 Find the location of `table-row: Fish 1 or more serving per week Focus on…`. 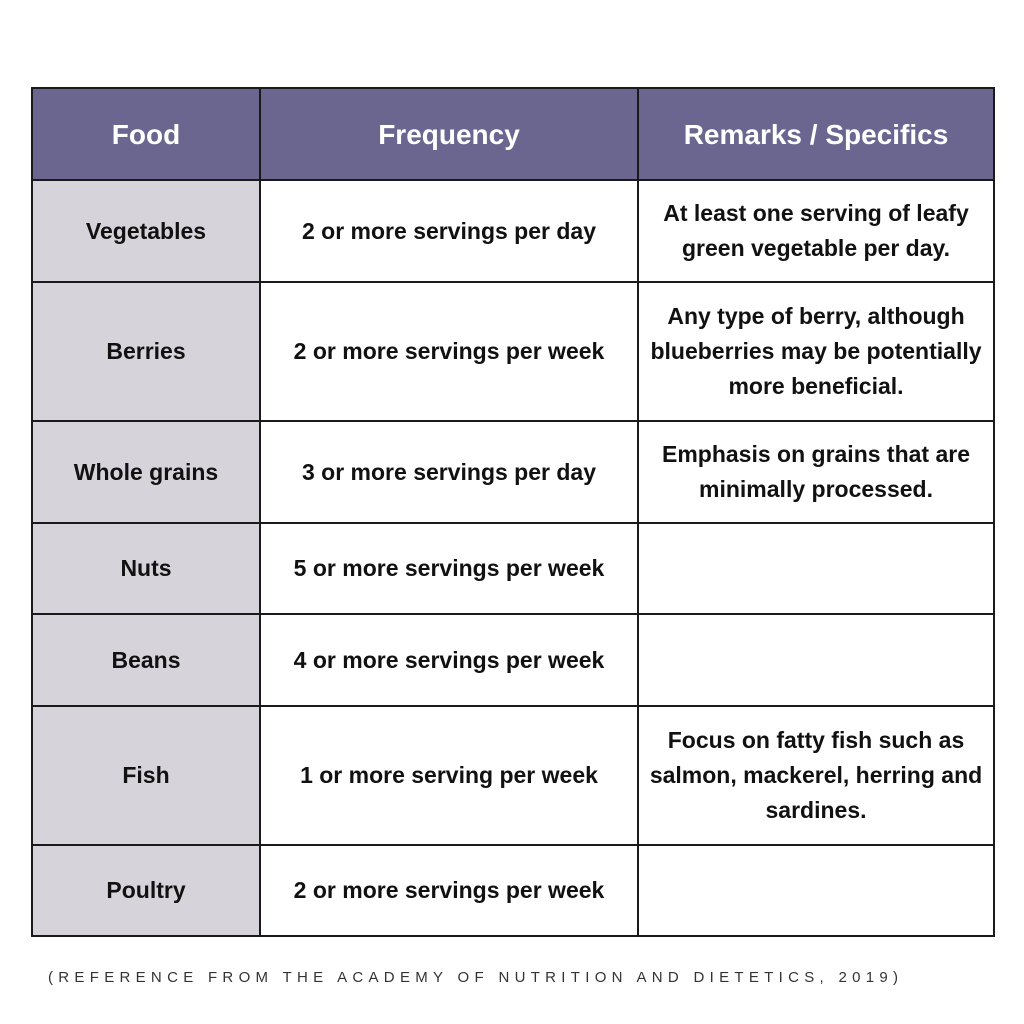

table-row: Fish 1 or more serving per week Focus on… is located at coordinates (513, 775).